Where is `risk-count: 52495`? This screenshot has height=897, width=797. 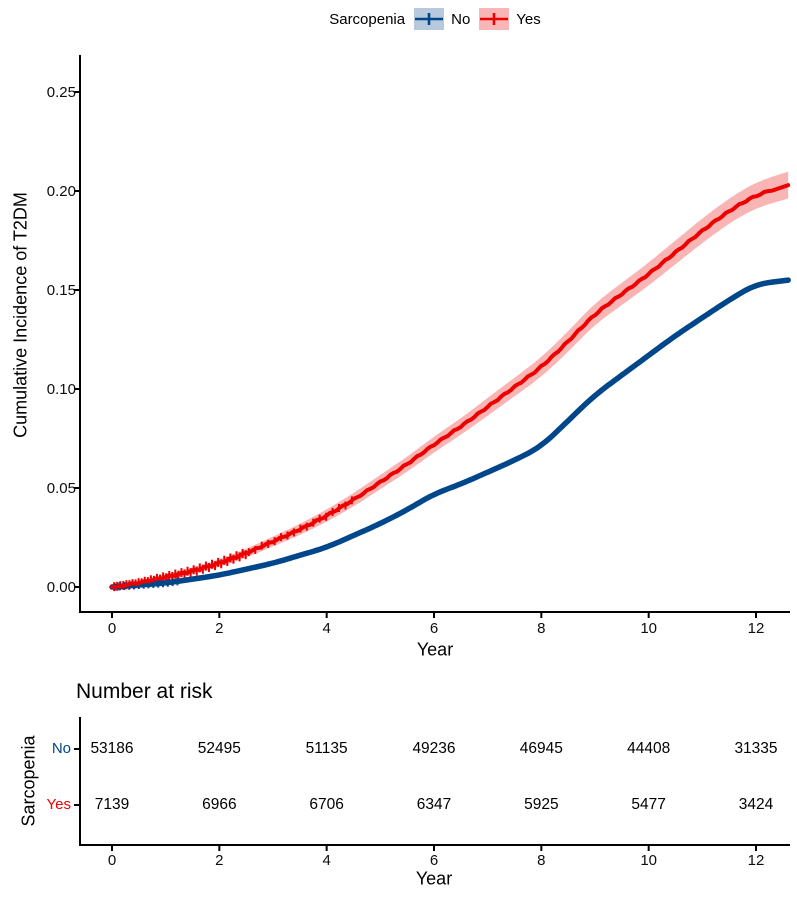
risk-count: 52495 is located at coordinates (219, 748).